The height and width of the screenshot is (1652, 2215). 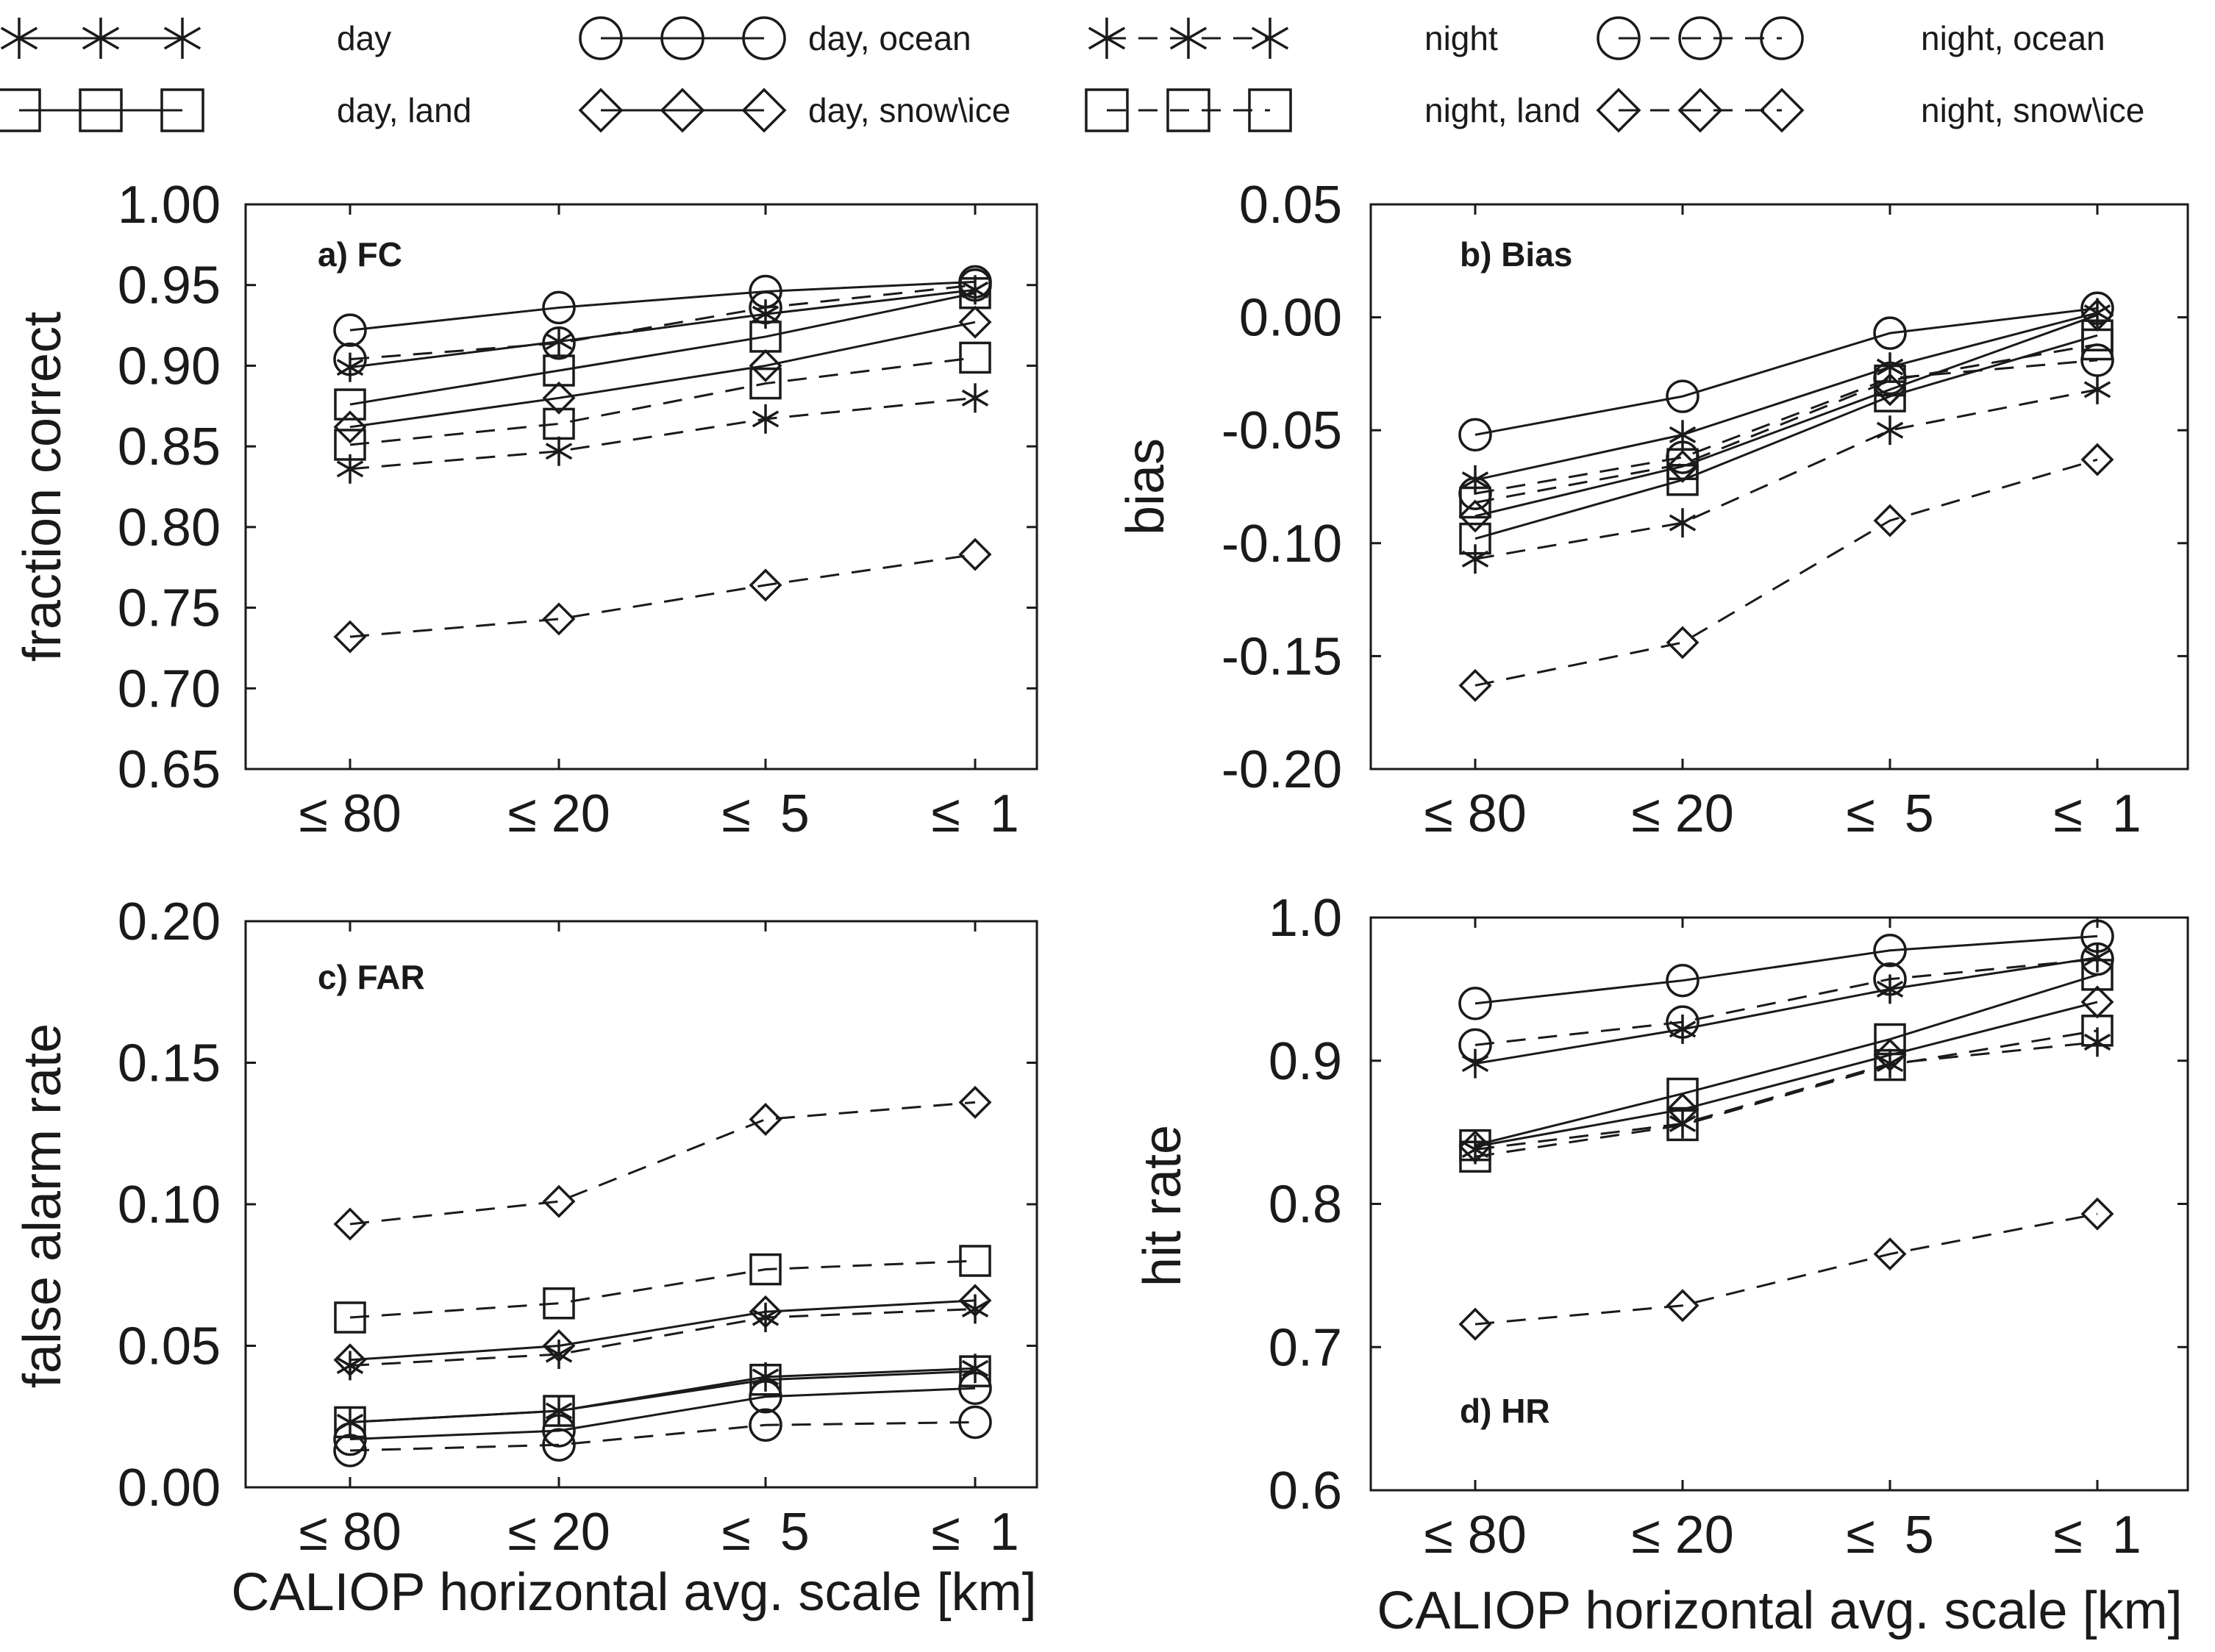 I want to click on legend-entry-night-snow-ice: night, snow\ice, so click(x=1870, y=110).